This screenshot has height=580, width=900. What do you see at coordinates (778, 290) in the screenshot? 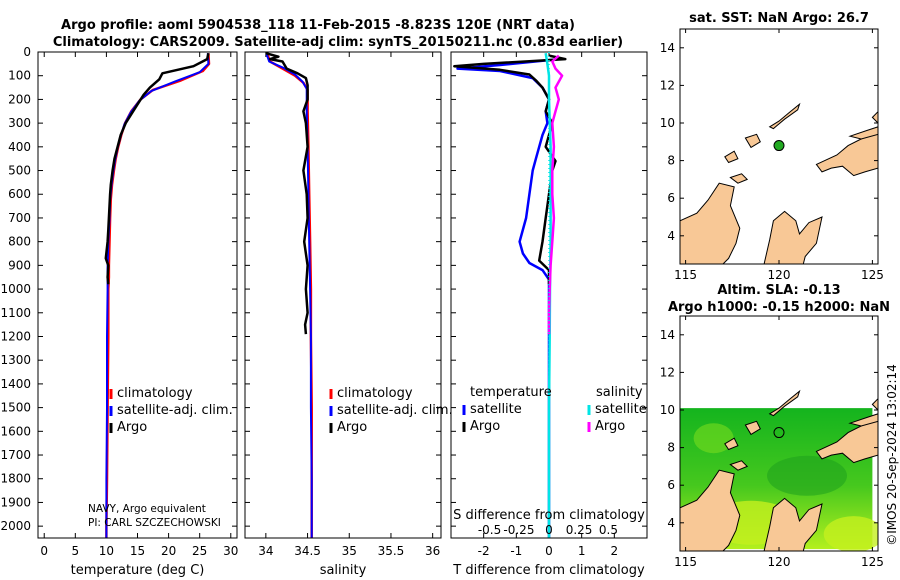
I see `sla-map-title-line-1: Altim. SLA: -0.13` at bounding box center [778, 290].